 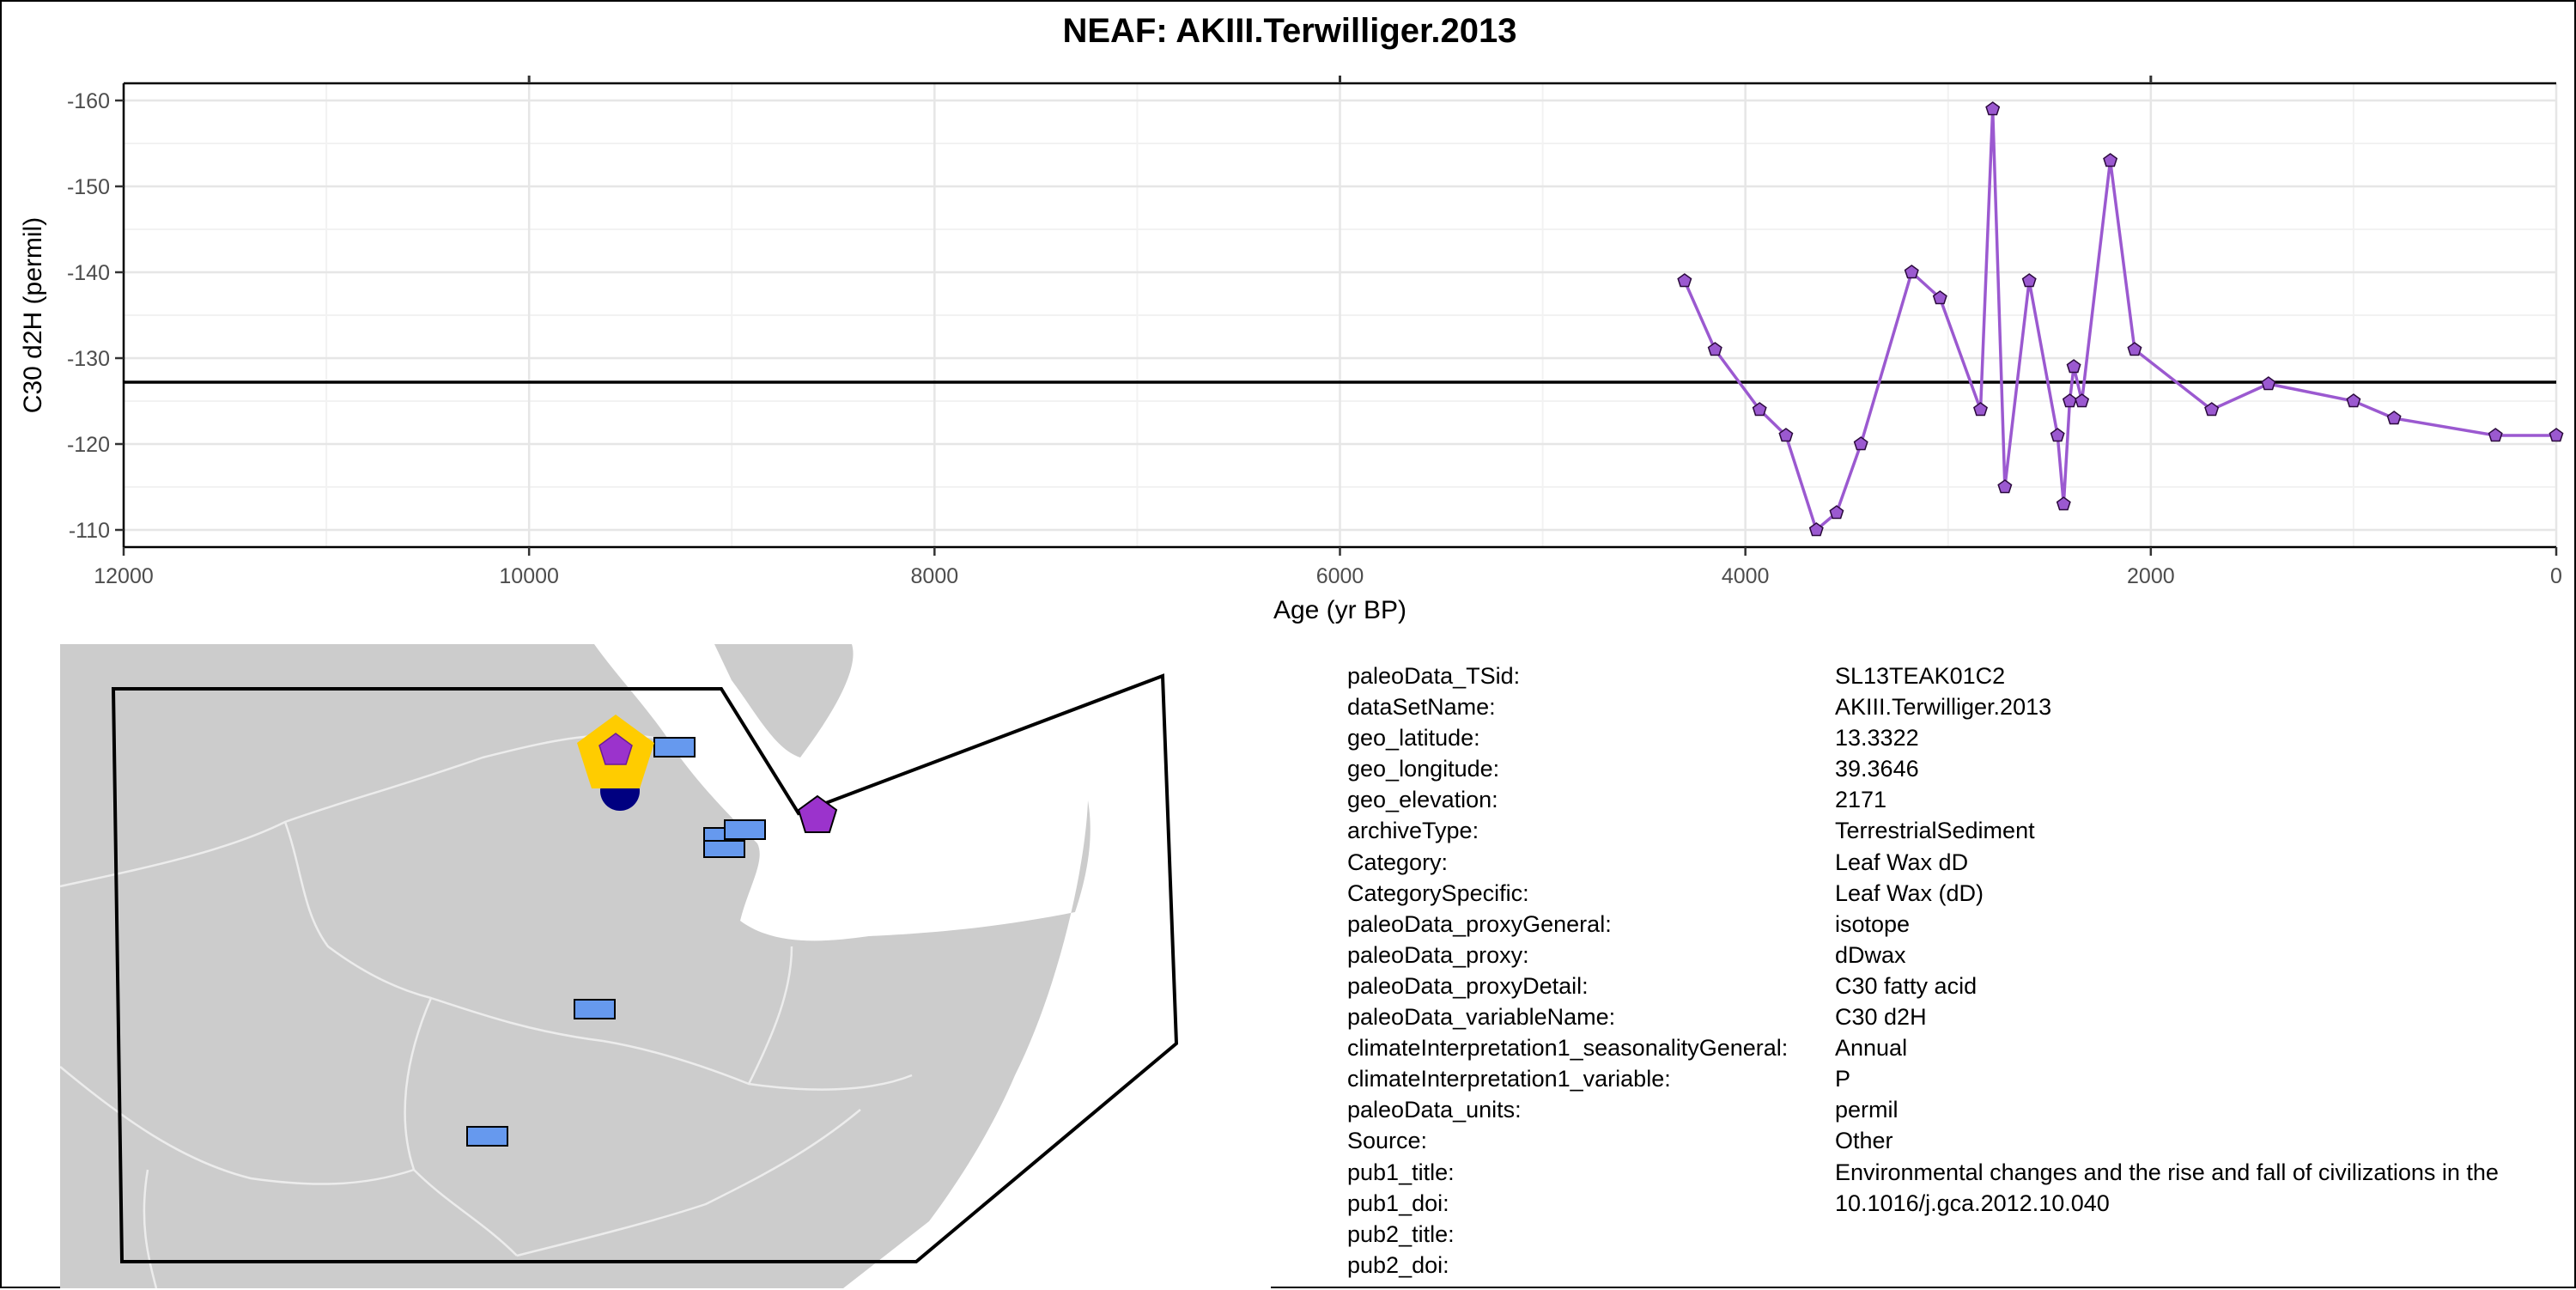 What do you see at coordinates (1921, 676) in the screenshot?
I see `metadata-value: SL13TEAK01C2` at bounding box center [1921, 676].